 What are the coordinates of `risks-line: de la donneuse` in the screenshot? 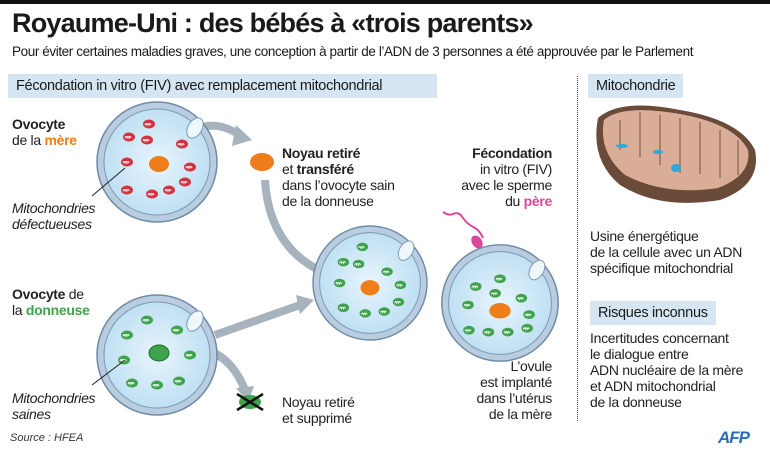 It's located at (636, 402).